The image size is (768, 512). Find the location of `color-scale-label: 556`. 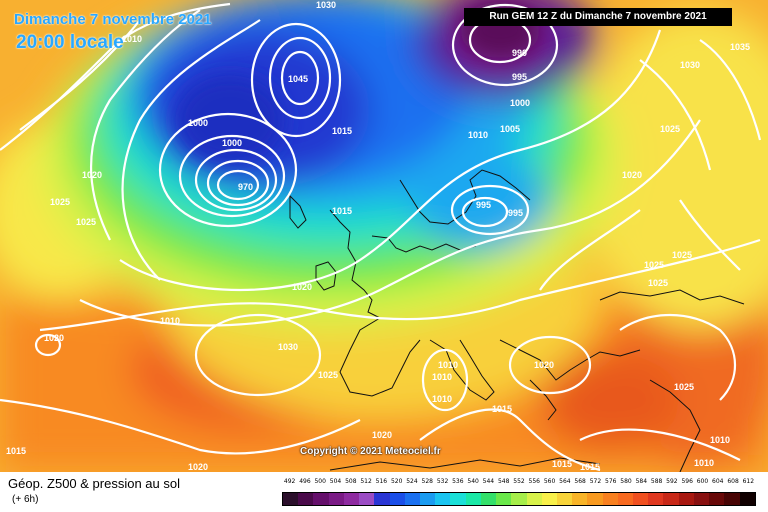

color-scale-label: 556 is located at coordinates (534, 481).